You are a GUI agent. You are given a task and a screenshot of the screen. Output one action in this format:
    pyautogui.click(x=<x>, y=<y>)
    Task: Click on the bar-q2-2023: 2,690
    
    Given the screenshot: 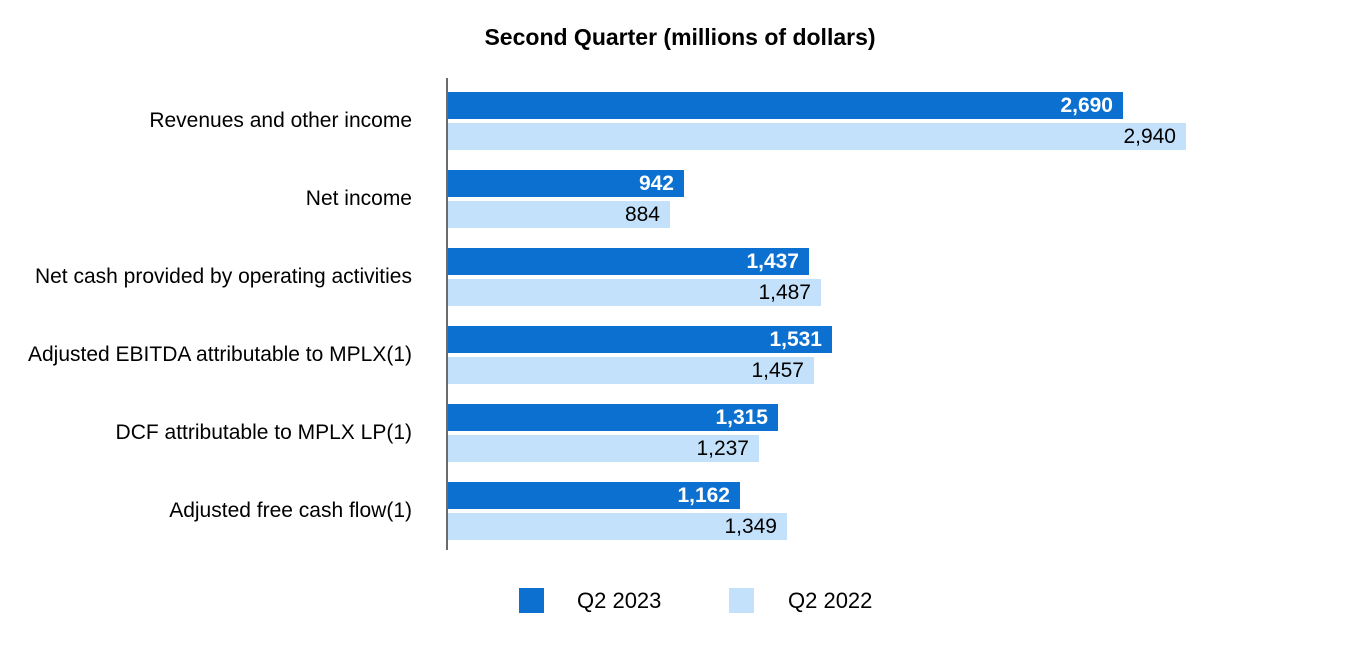 What is the action you would take?
    pyautogui.click(x=785, y=105)
    